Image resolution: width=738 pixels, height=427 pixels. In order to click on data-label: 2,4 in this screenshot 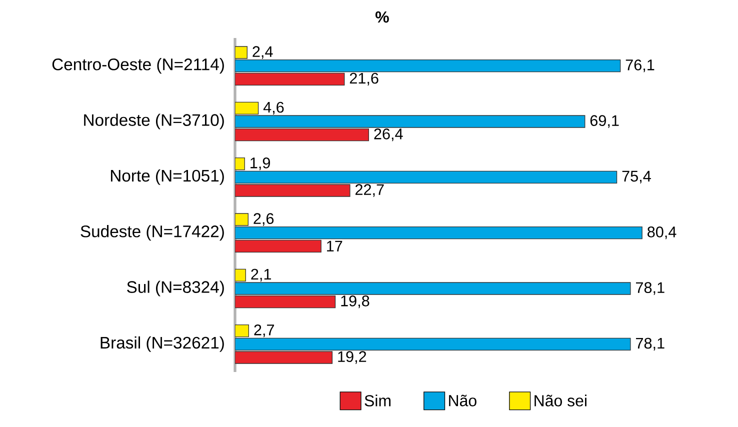, I will do `click(262, 52)`.